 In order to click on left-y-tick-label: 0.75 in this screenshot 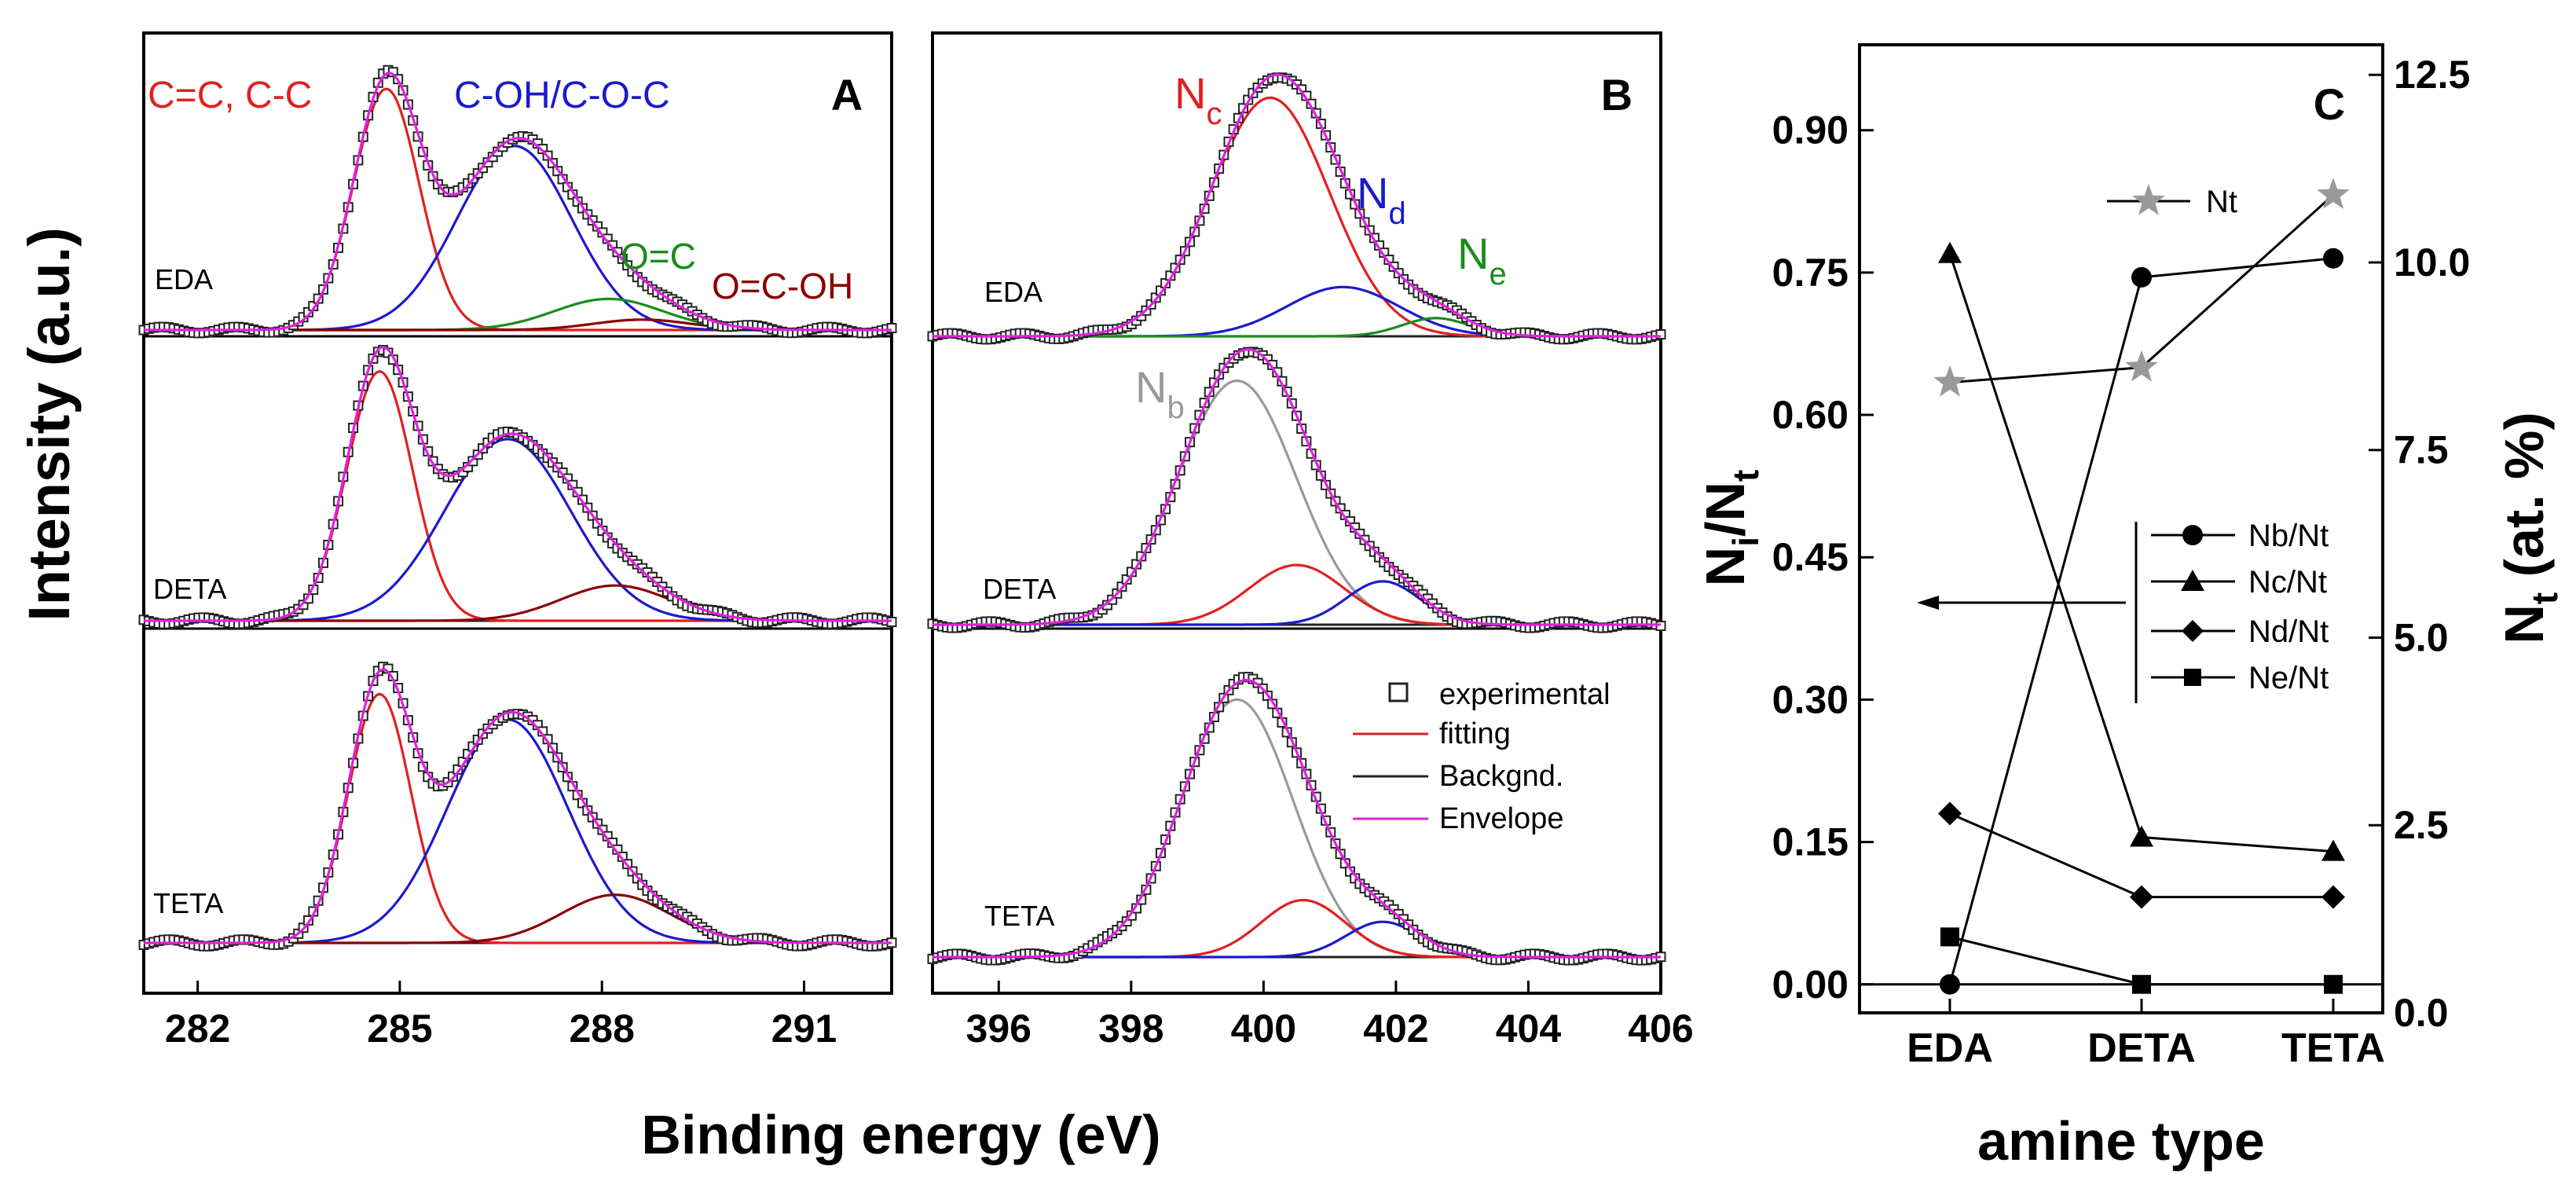, I will do `click(1810, 273)`.